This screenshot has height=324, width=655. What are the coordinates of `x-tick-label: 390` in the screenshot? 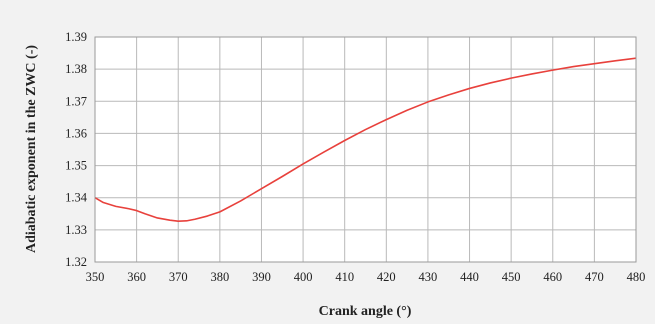 It's located at (261, 277).